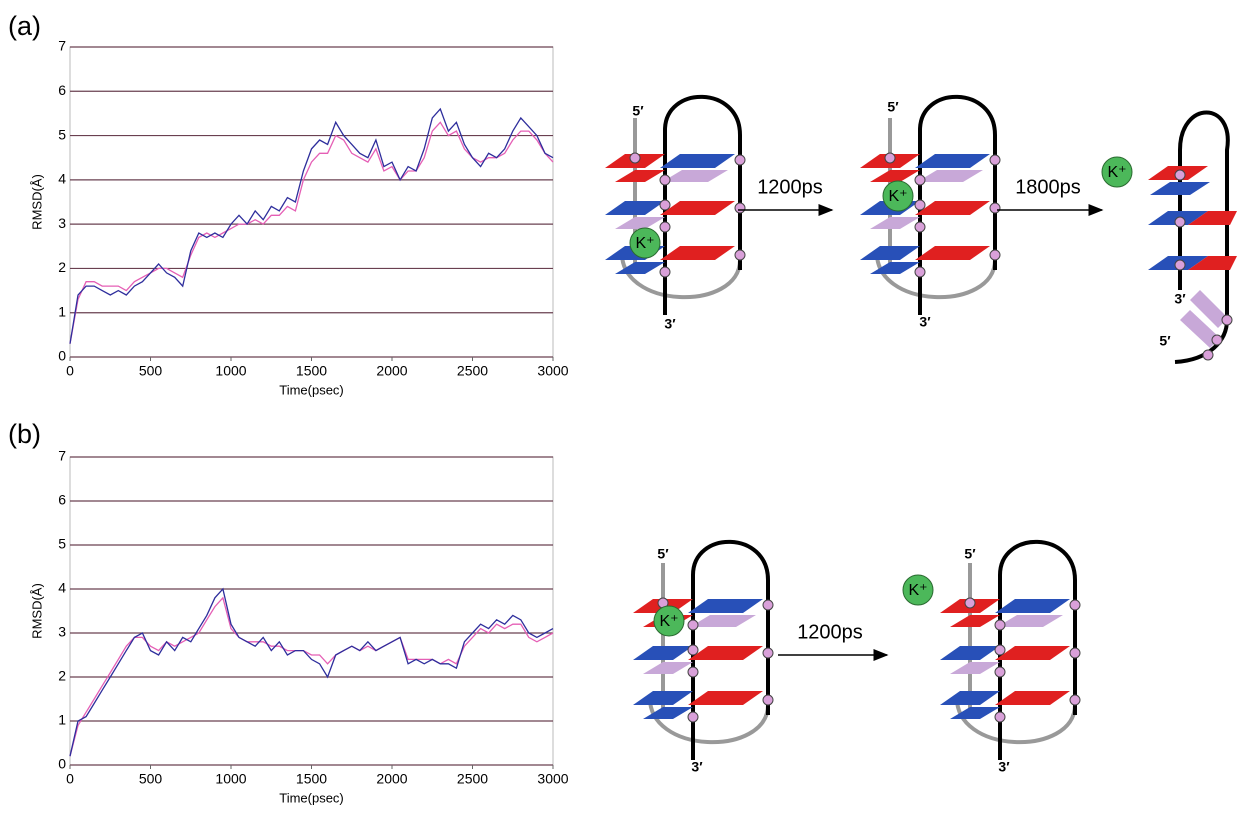 This screenshot has width=1237, height=823. What do you see at coordinates (24, 434) in the screenshot?
I see `panel-label: (b)` at bounding box center [24, 434].